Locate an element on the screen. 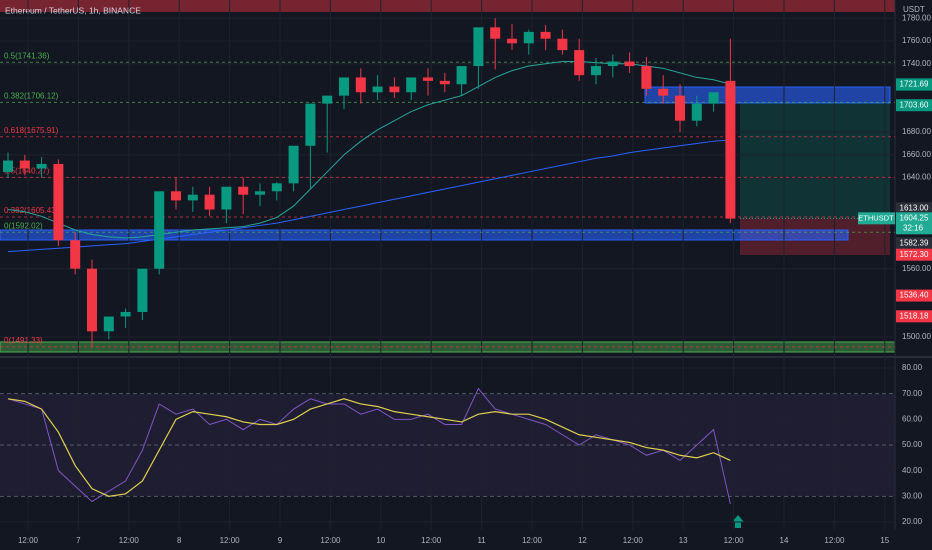 The image size is (932, 550). rsi-tick-label: 60.00 is located at coordinates (912, 418).